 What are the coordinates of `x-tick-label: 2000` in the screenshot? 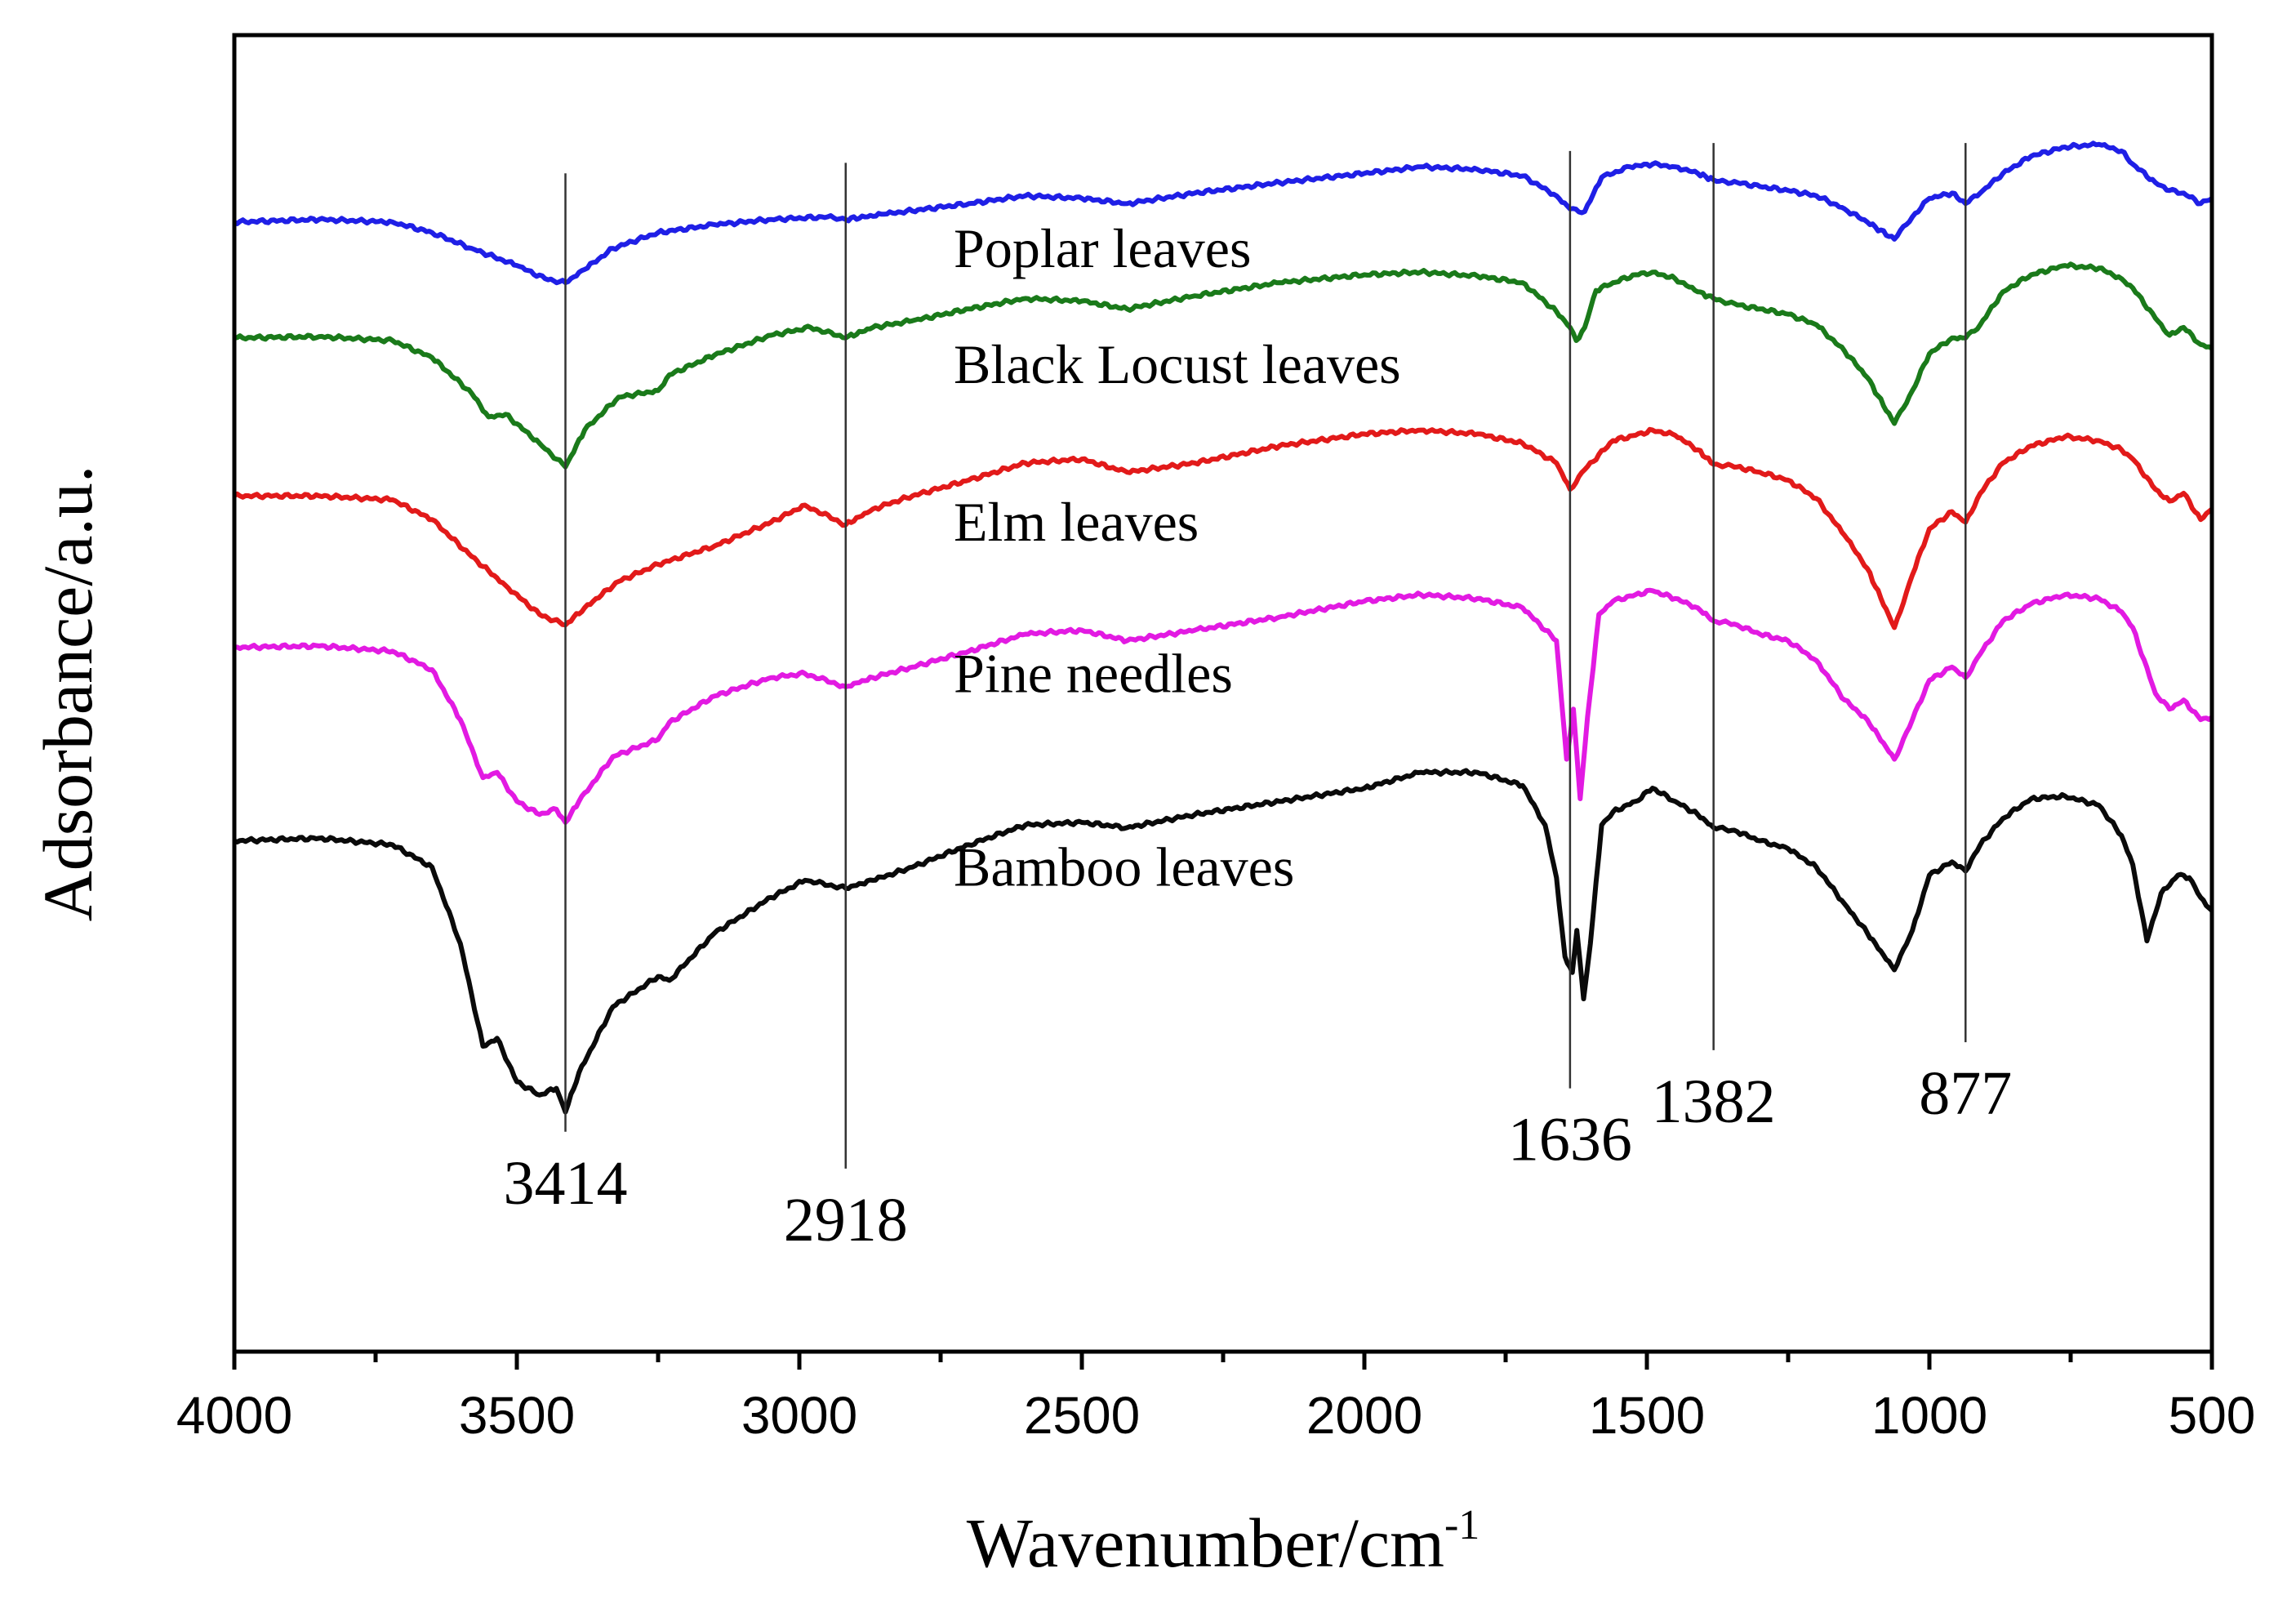 It's located at (1364, 1415).